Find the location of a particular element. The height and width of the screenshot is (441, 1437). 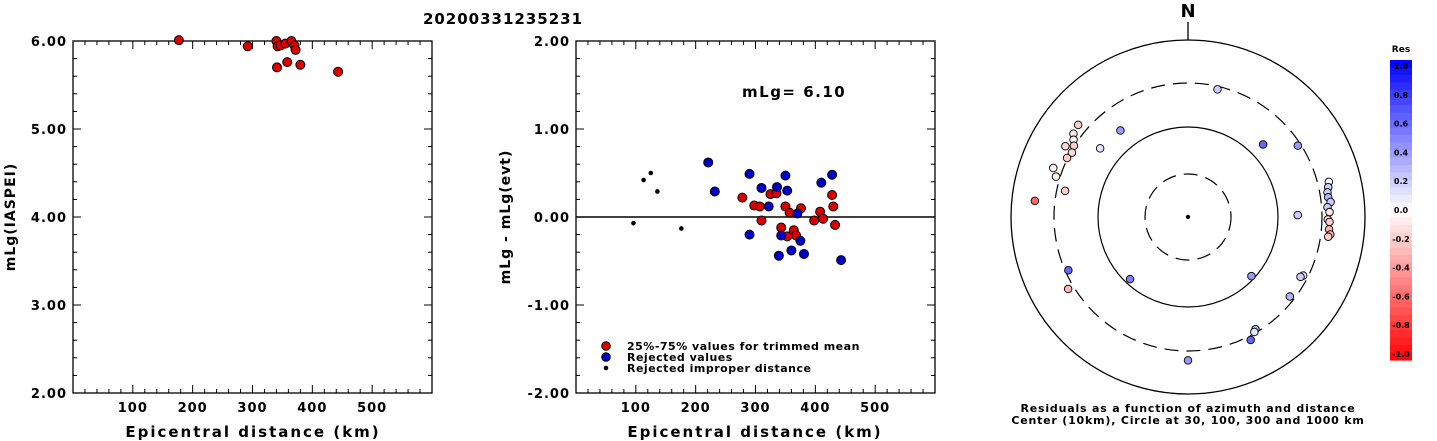

colorbar-ticks: 1.0 0.8 0.6 0.4 0.2 0.0 -0.2 -0.4 -0.6 -0.8 -1.0 is located at coordinates (1401, 210).